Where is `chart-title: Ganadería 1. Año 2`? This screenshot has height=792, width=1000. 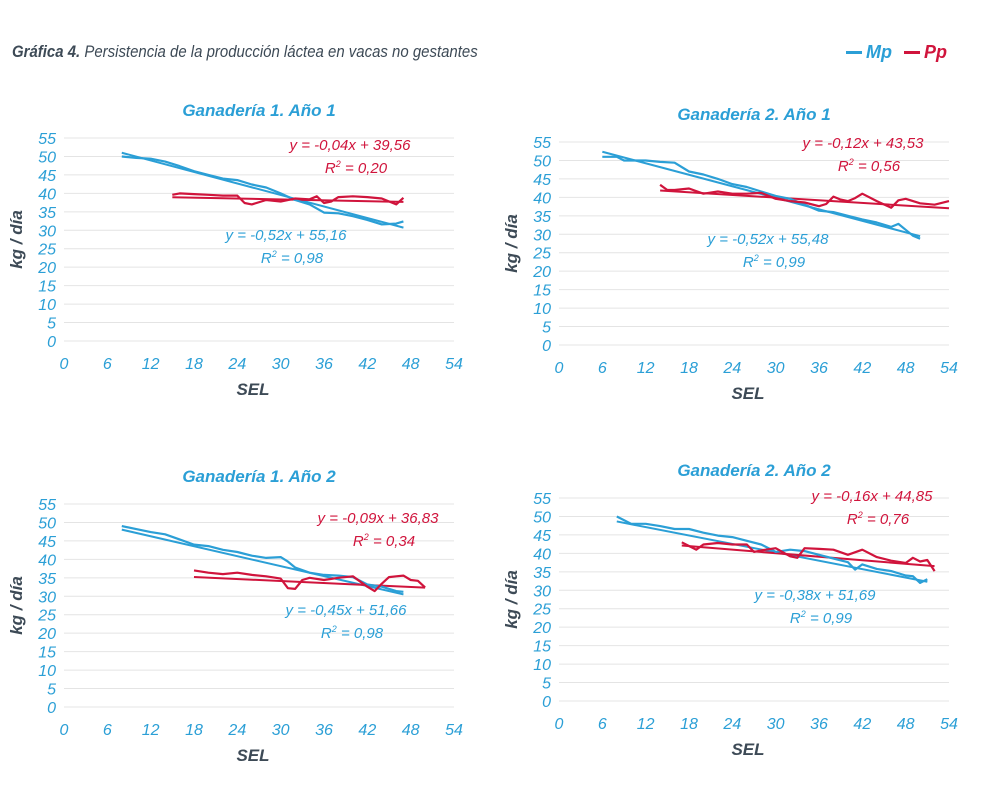
chart-title: Ganadería 1. Año 2 is located at coordinates (259, 476).